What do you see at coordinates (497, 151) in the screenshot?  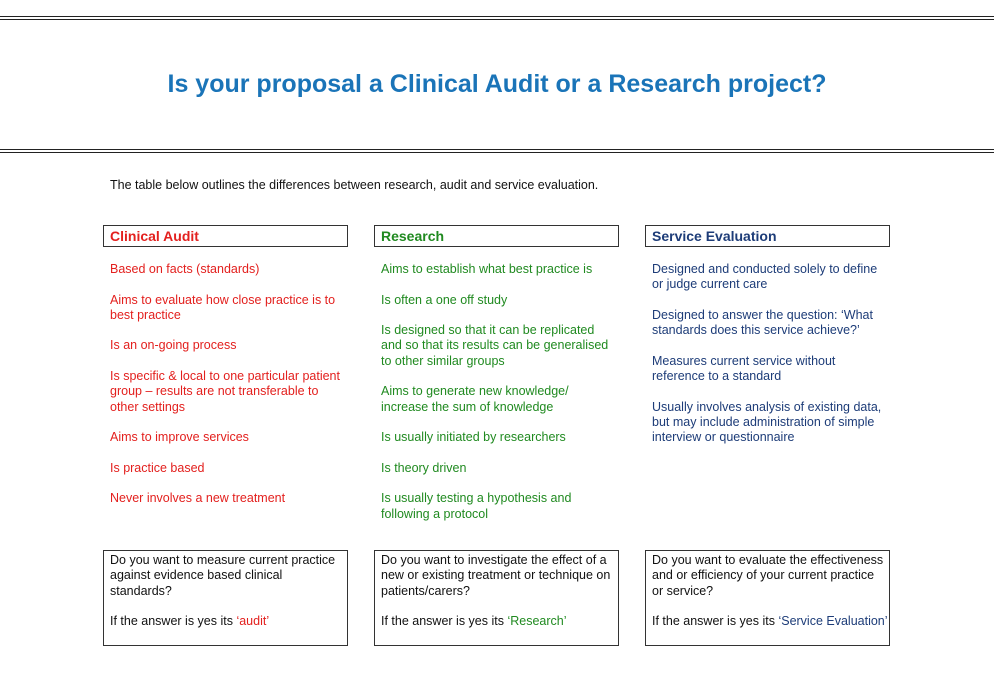 I see `title-rule` at bounding box center [497, 151].